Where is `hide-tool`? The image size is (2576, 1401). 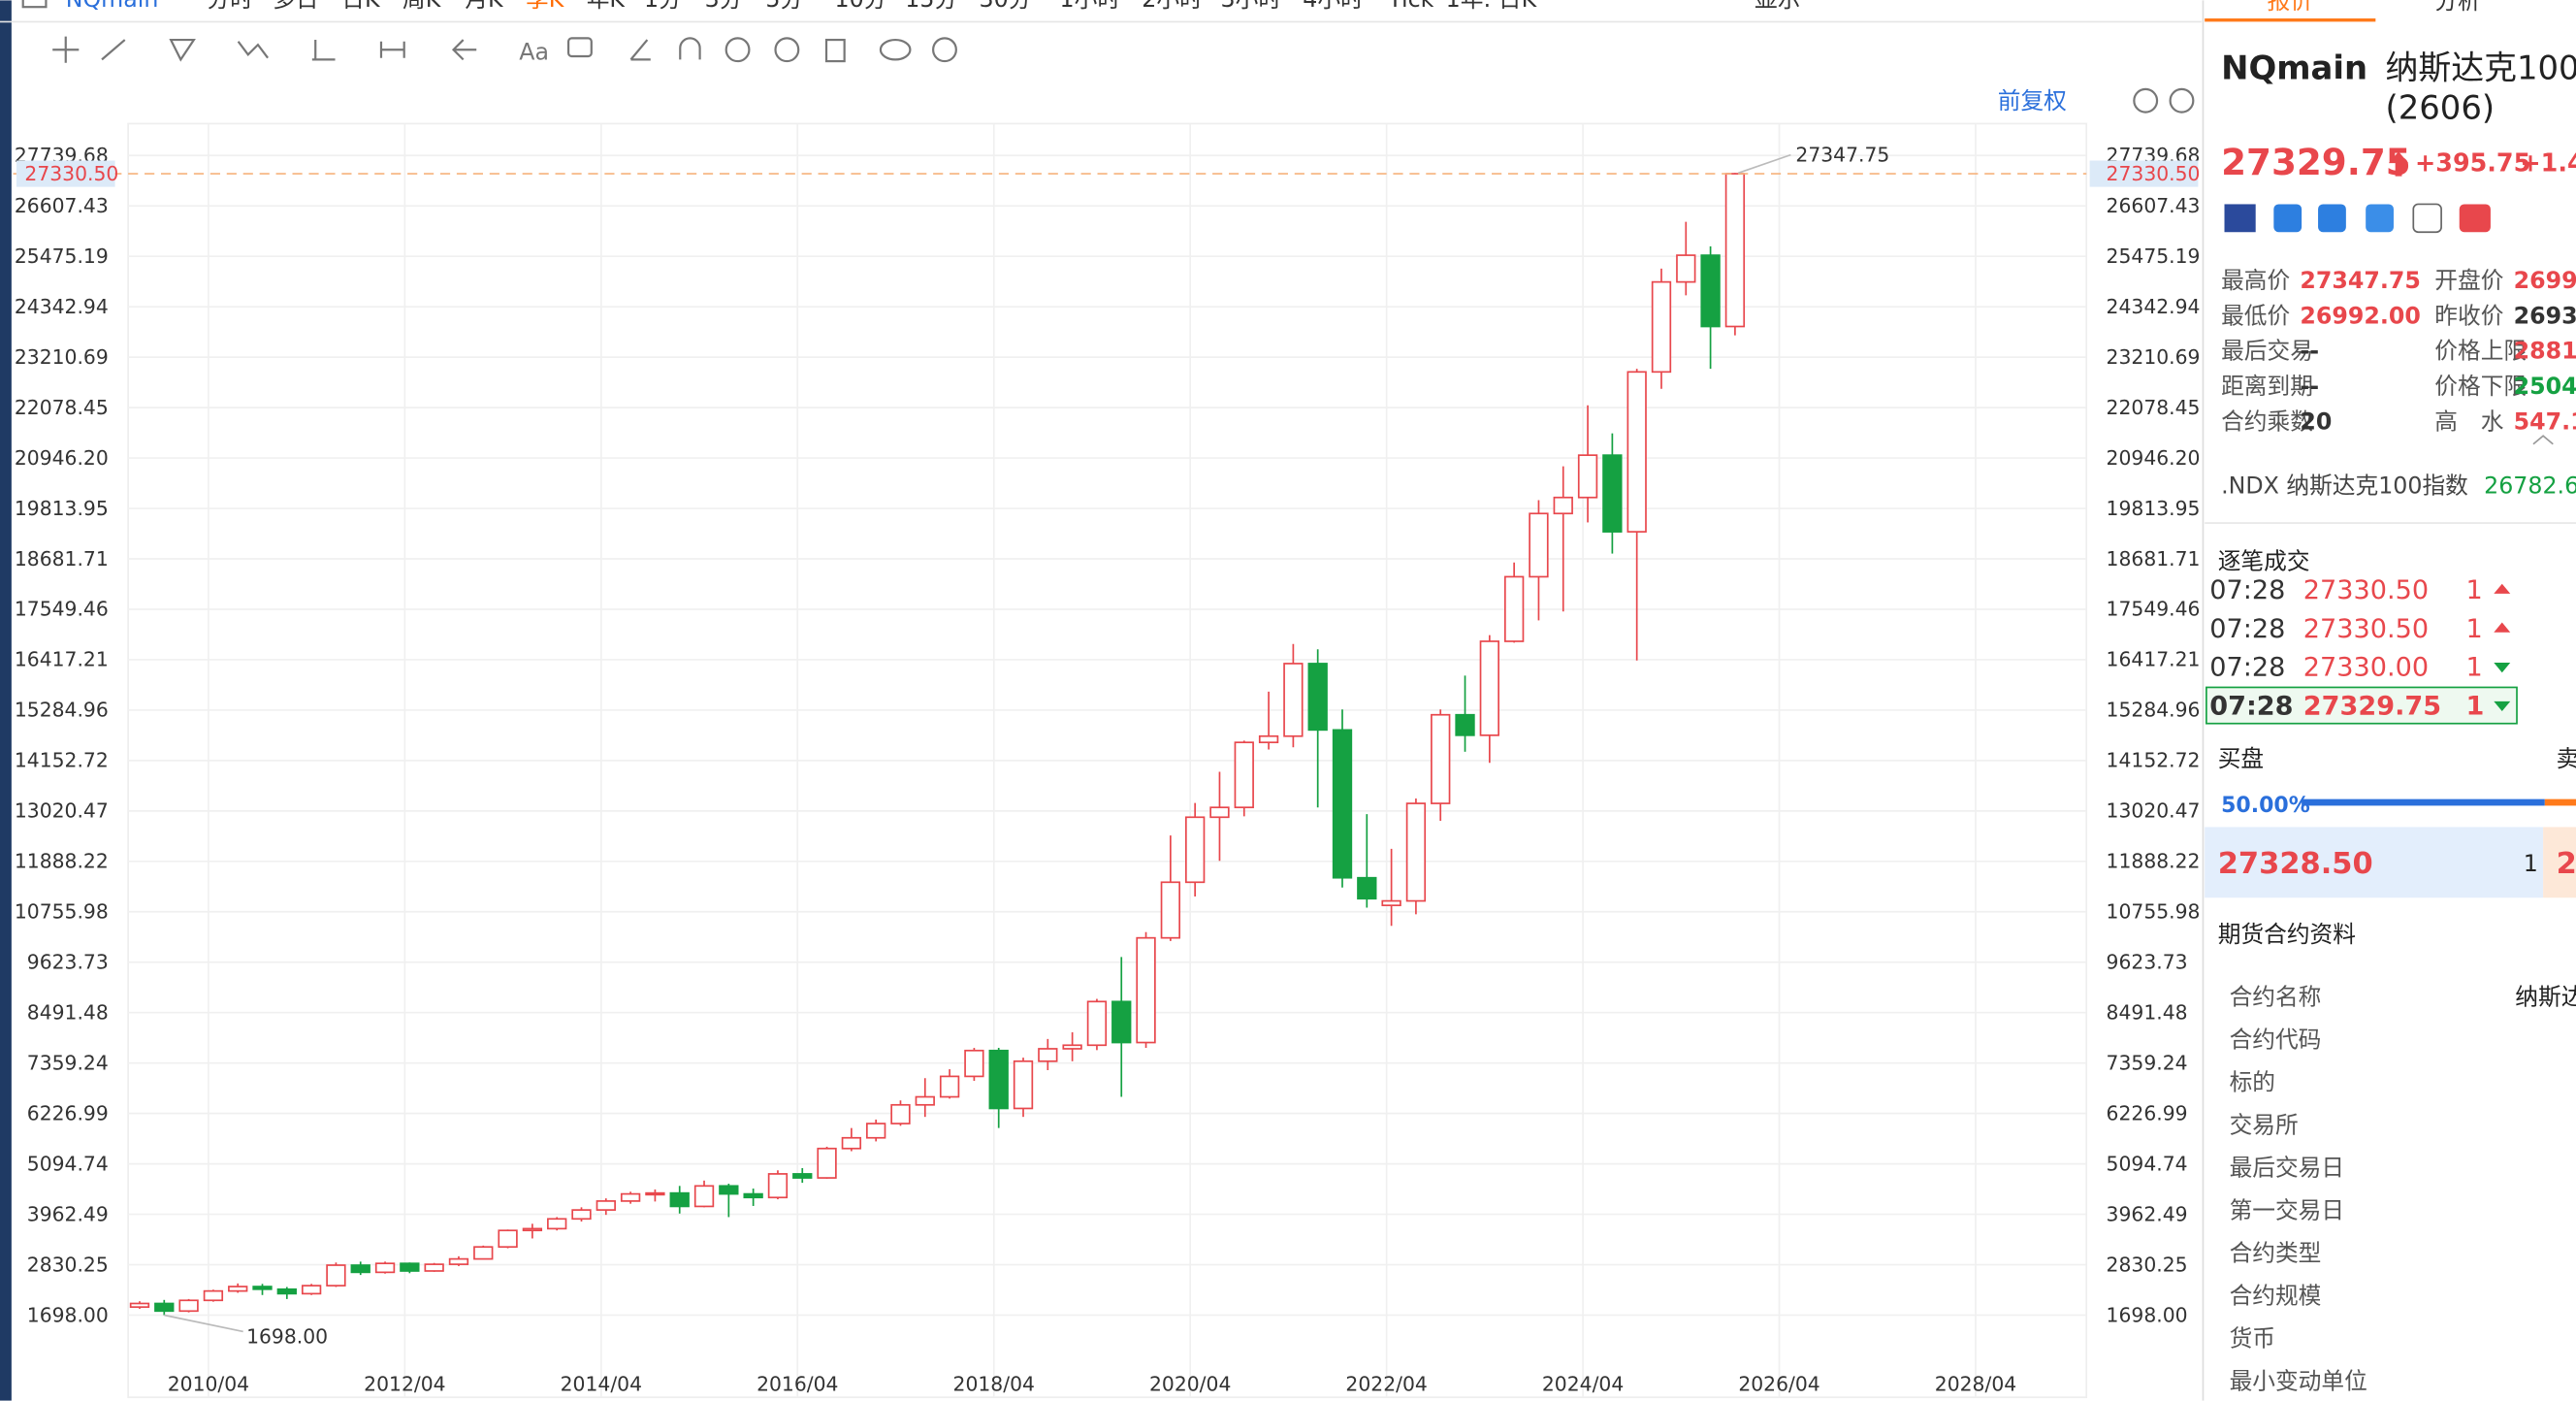
hide-tool is located at coordinates (787, 50).